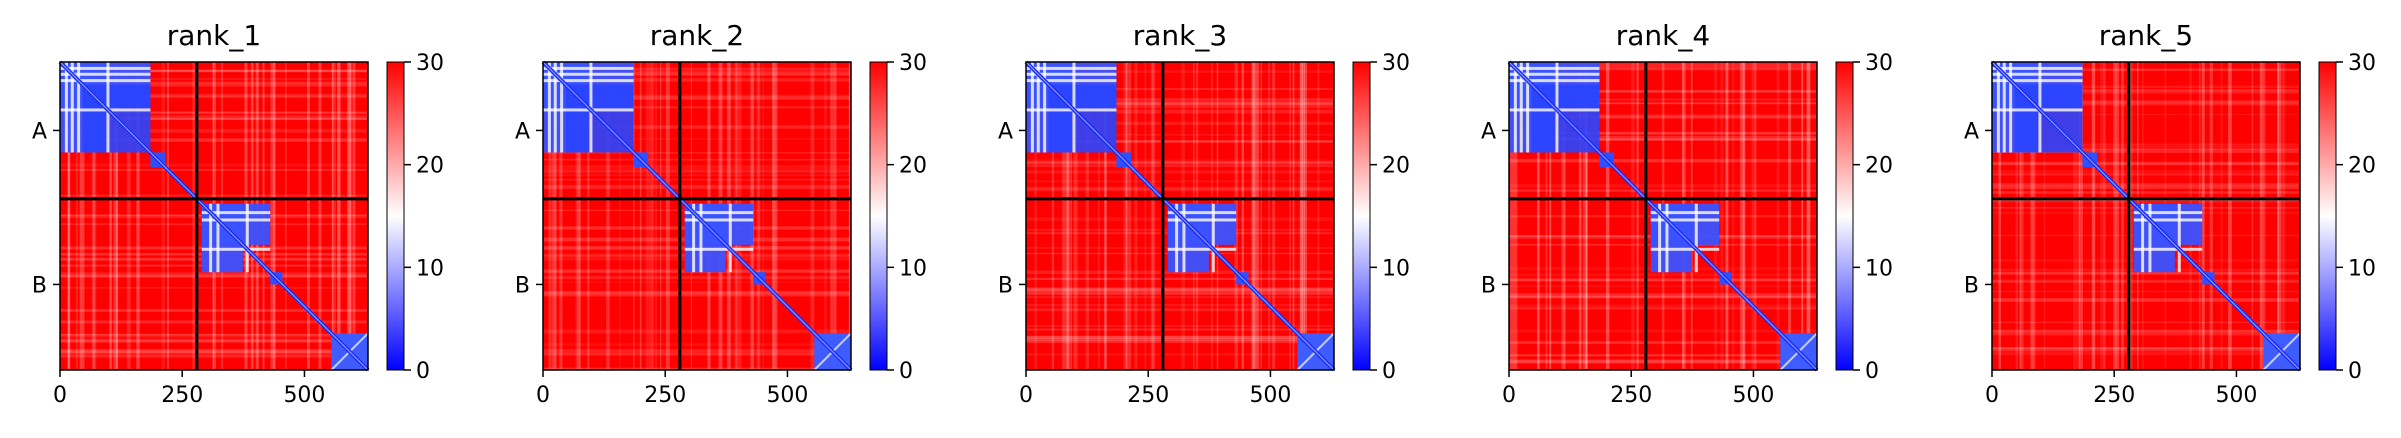 Image resolution: width=2401 pixels, height=438 pixels. I want to click on x-tick-label: 250, so click(665, 395).